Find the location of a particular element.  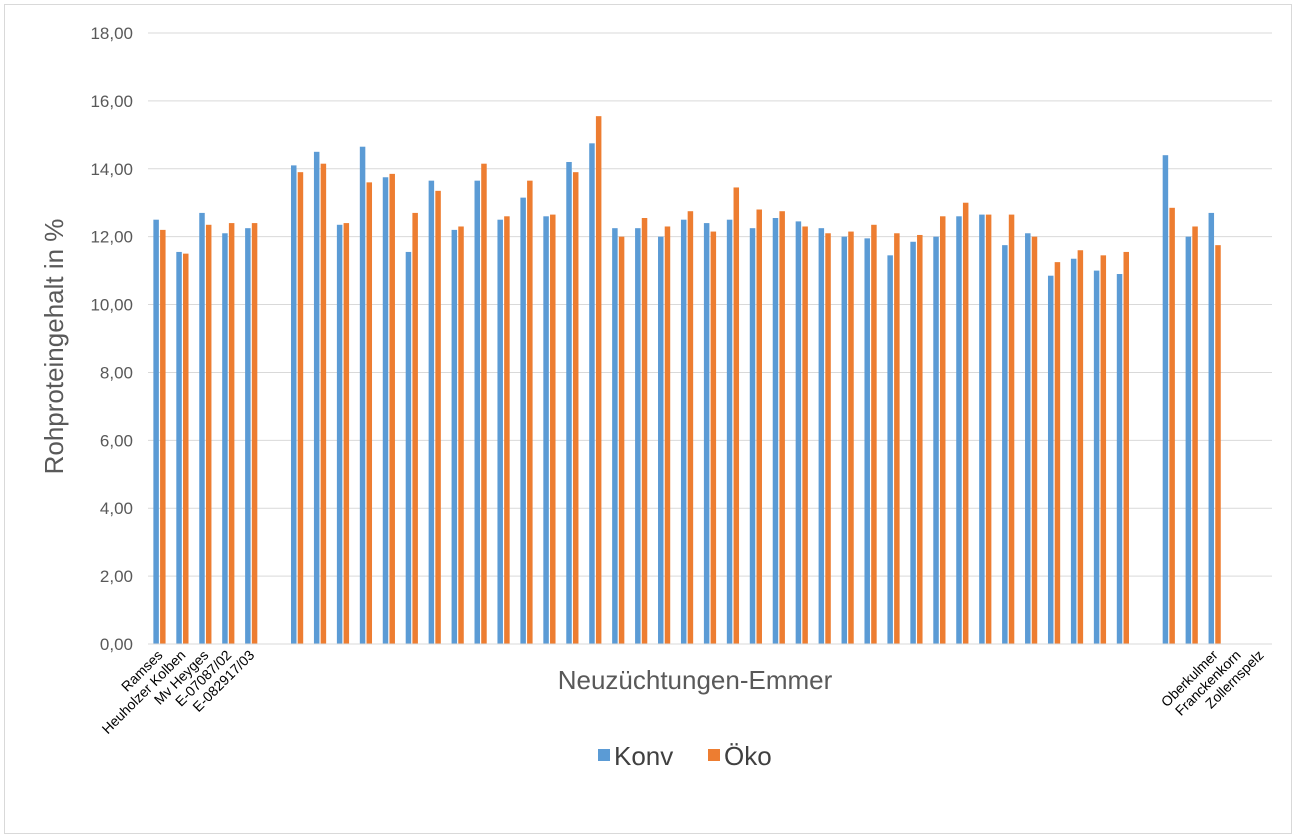

y-tick-label: 4,00 is located at coordinates (116, 508).